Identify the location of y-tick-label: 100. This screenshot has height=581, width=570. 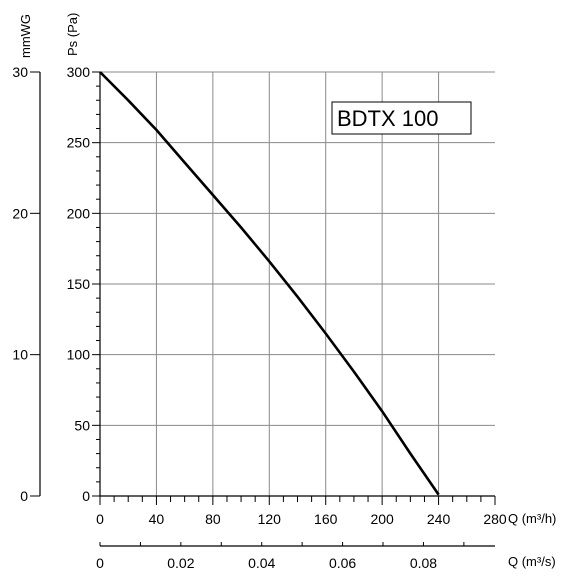
(79, 355).